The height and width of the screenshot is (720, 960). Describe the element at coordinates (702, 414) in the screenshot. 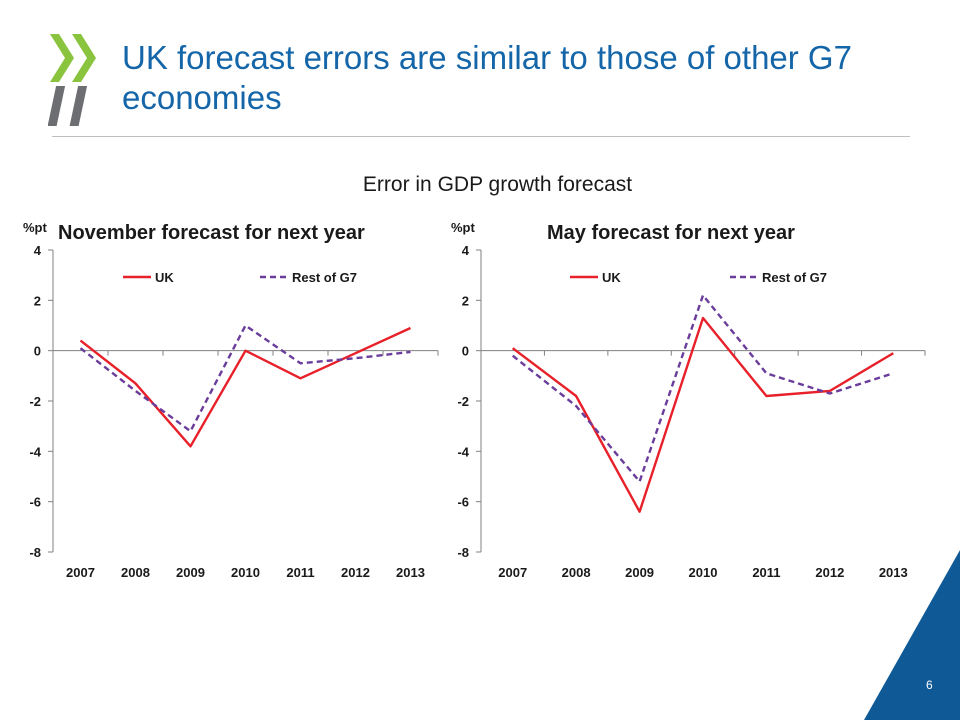

I see `series-line-uk` at that location.